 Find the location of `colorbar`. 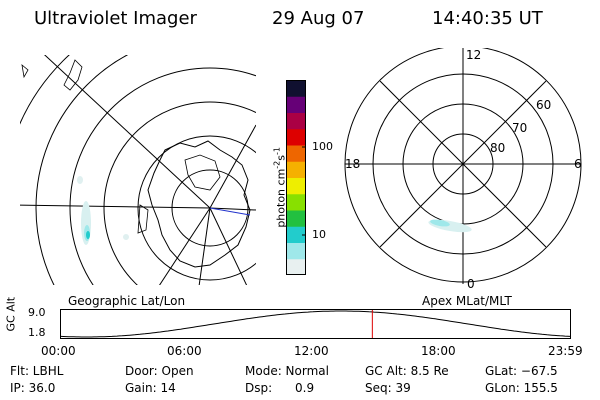

colorbar is located at coordinates (296, 177).